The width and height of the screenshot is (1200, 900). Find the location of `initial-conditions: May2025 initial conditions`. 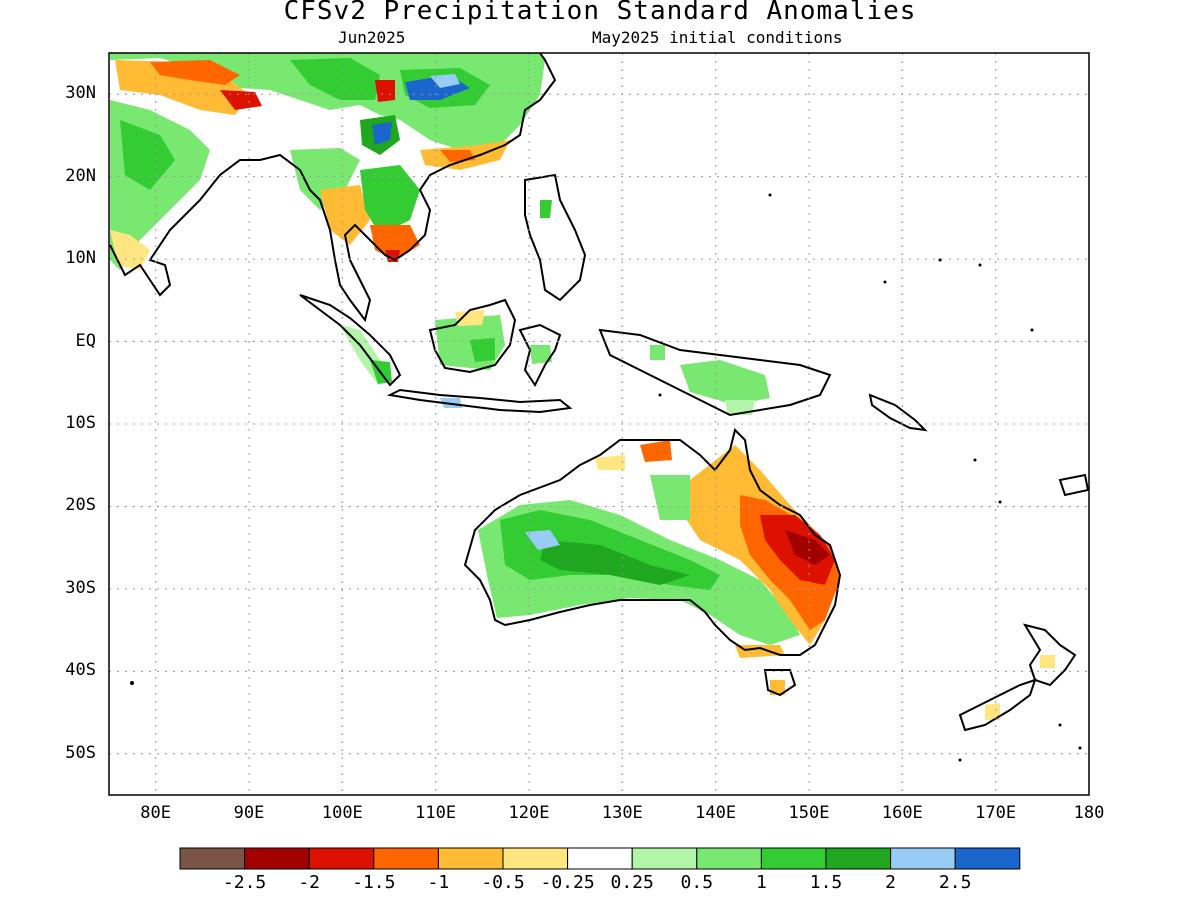

initial-conditions: May2025 initial conditions is located at coordinates (717, 37).